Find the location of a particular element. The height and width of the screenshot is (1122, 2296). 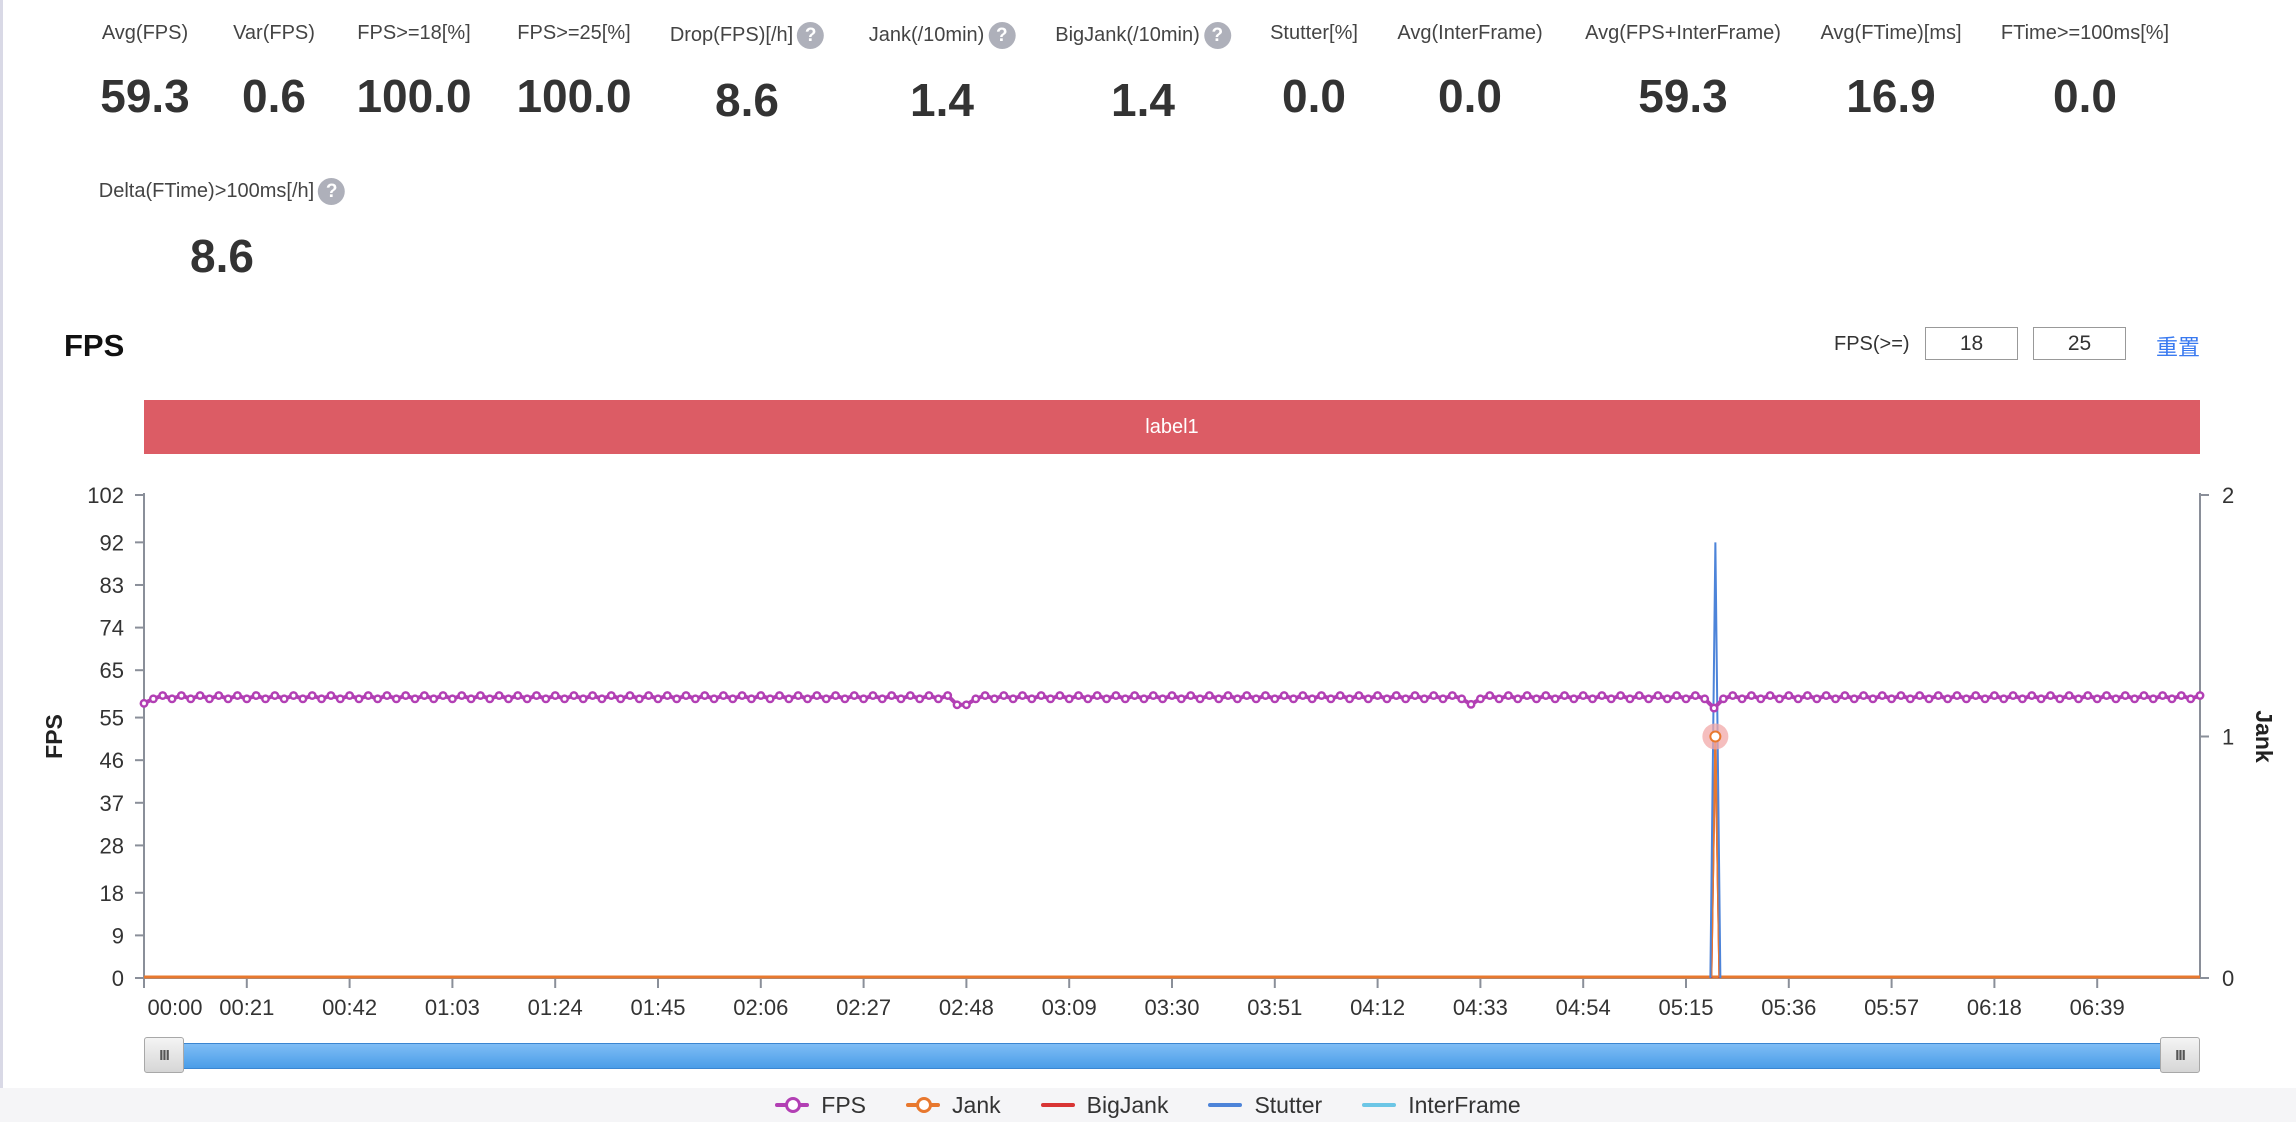

zoom-slider: III III is located at coordinates (1172, 1055).